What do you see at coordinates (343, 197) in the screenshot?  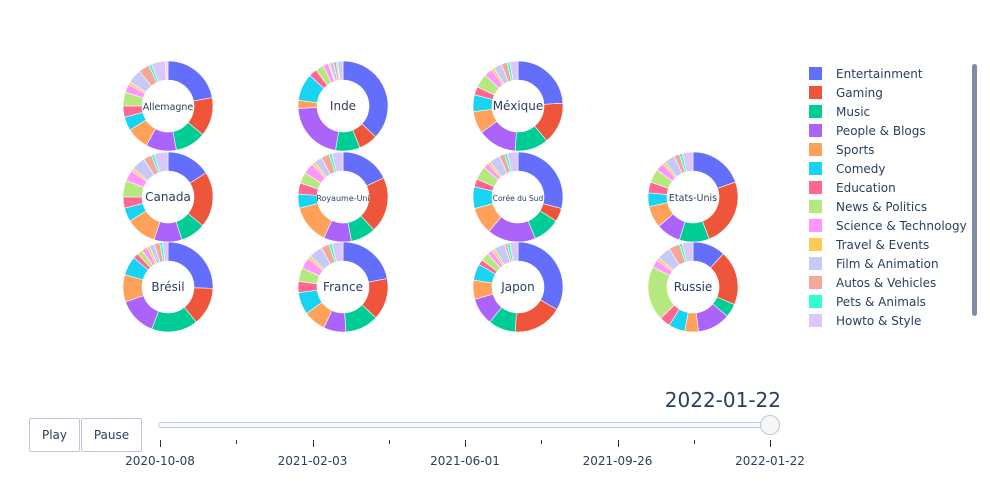 I see `donut-royaume-uni: Royaume-Uni` at bounding box center [343, 197].